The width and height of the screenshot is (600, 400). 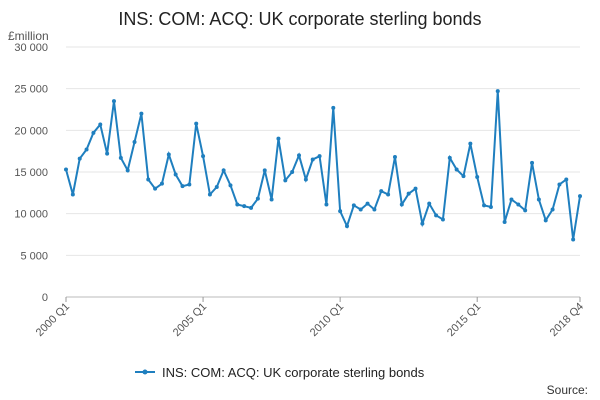 I want to click on y-tick-label: 20 000, so click(x=31, y=131).